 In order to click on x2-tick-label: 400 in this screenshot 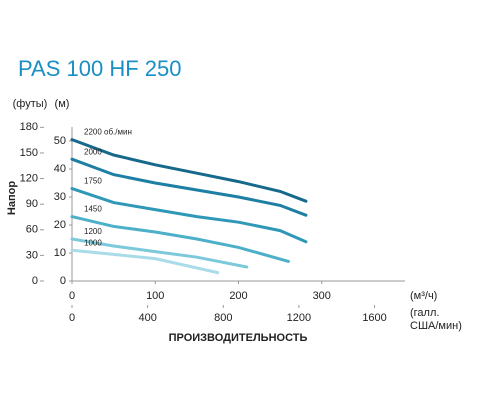, I will do `click(147, 318)`.